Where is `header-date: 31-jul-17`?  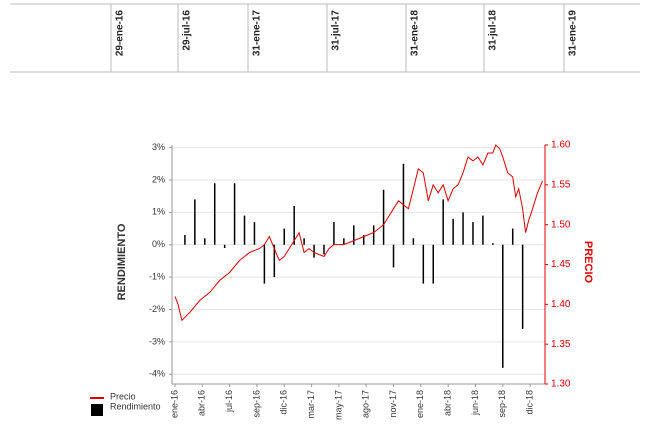 header-date: 31-jul-17 is located at coordinates (336, 30).